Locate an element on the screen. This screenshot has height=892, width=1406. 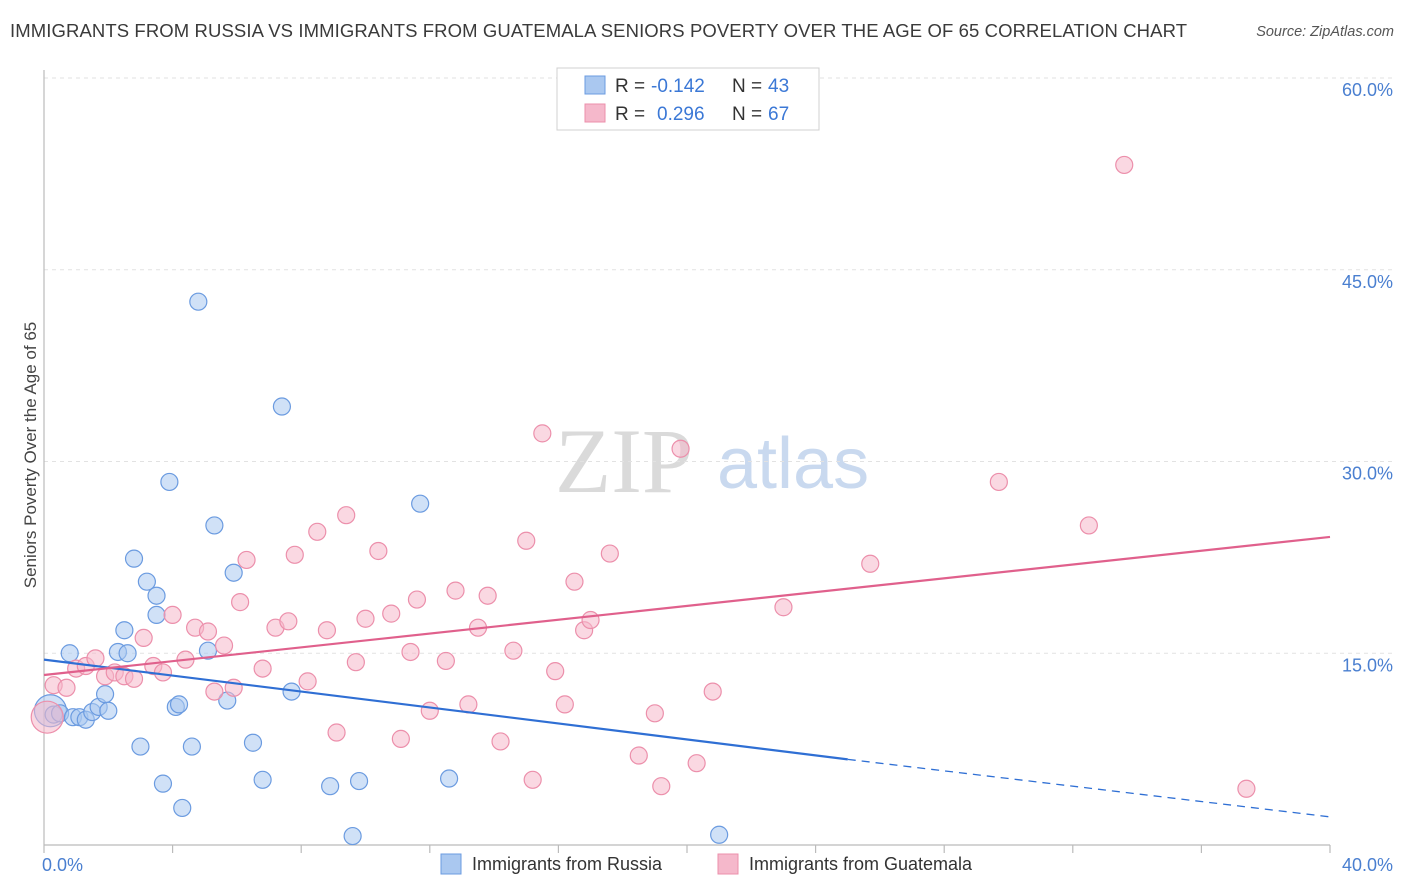
x-tick-marks is located at coordinates (687, 849).